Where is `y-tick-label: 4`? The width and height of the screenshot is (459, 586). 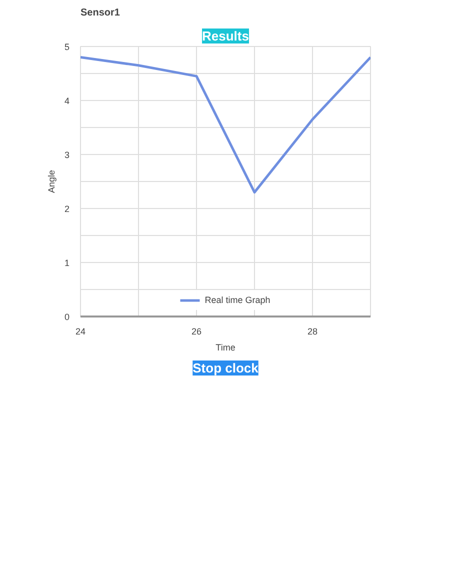 y-tick-label: 4 is located at coordinates (67, 101).